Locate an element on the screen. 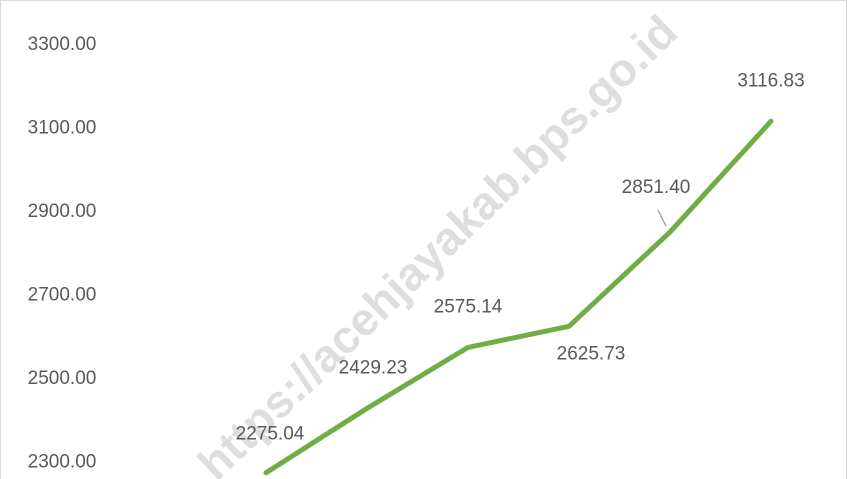  data-label: 3116.83 is located at coordinates (770, 80).